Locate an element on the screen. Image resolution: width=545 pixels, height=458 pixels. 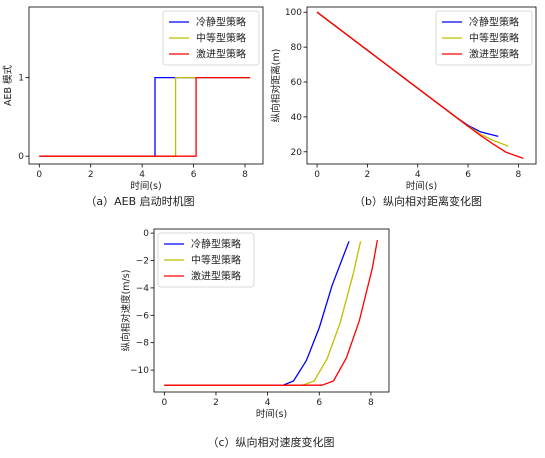
y-tick-label: 40 is located at coordinates (297, 118).